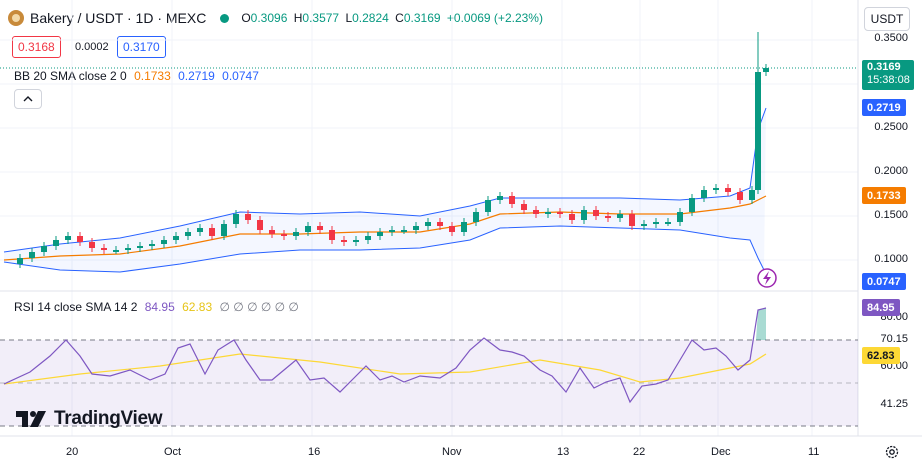 This screenshot has width=922, height=467. I want to click on rsi-tick: 70.15, so click(894, 339).